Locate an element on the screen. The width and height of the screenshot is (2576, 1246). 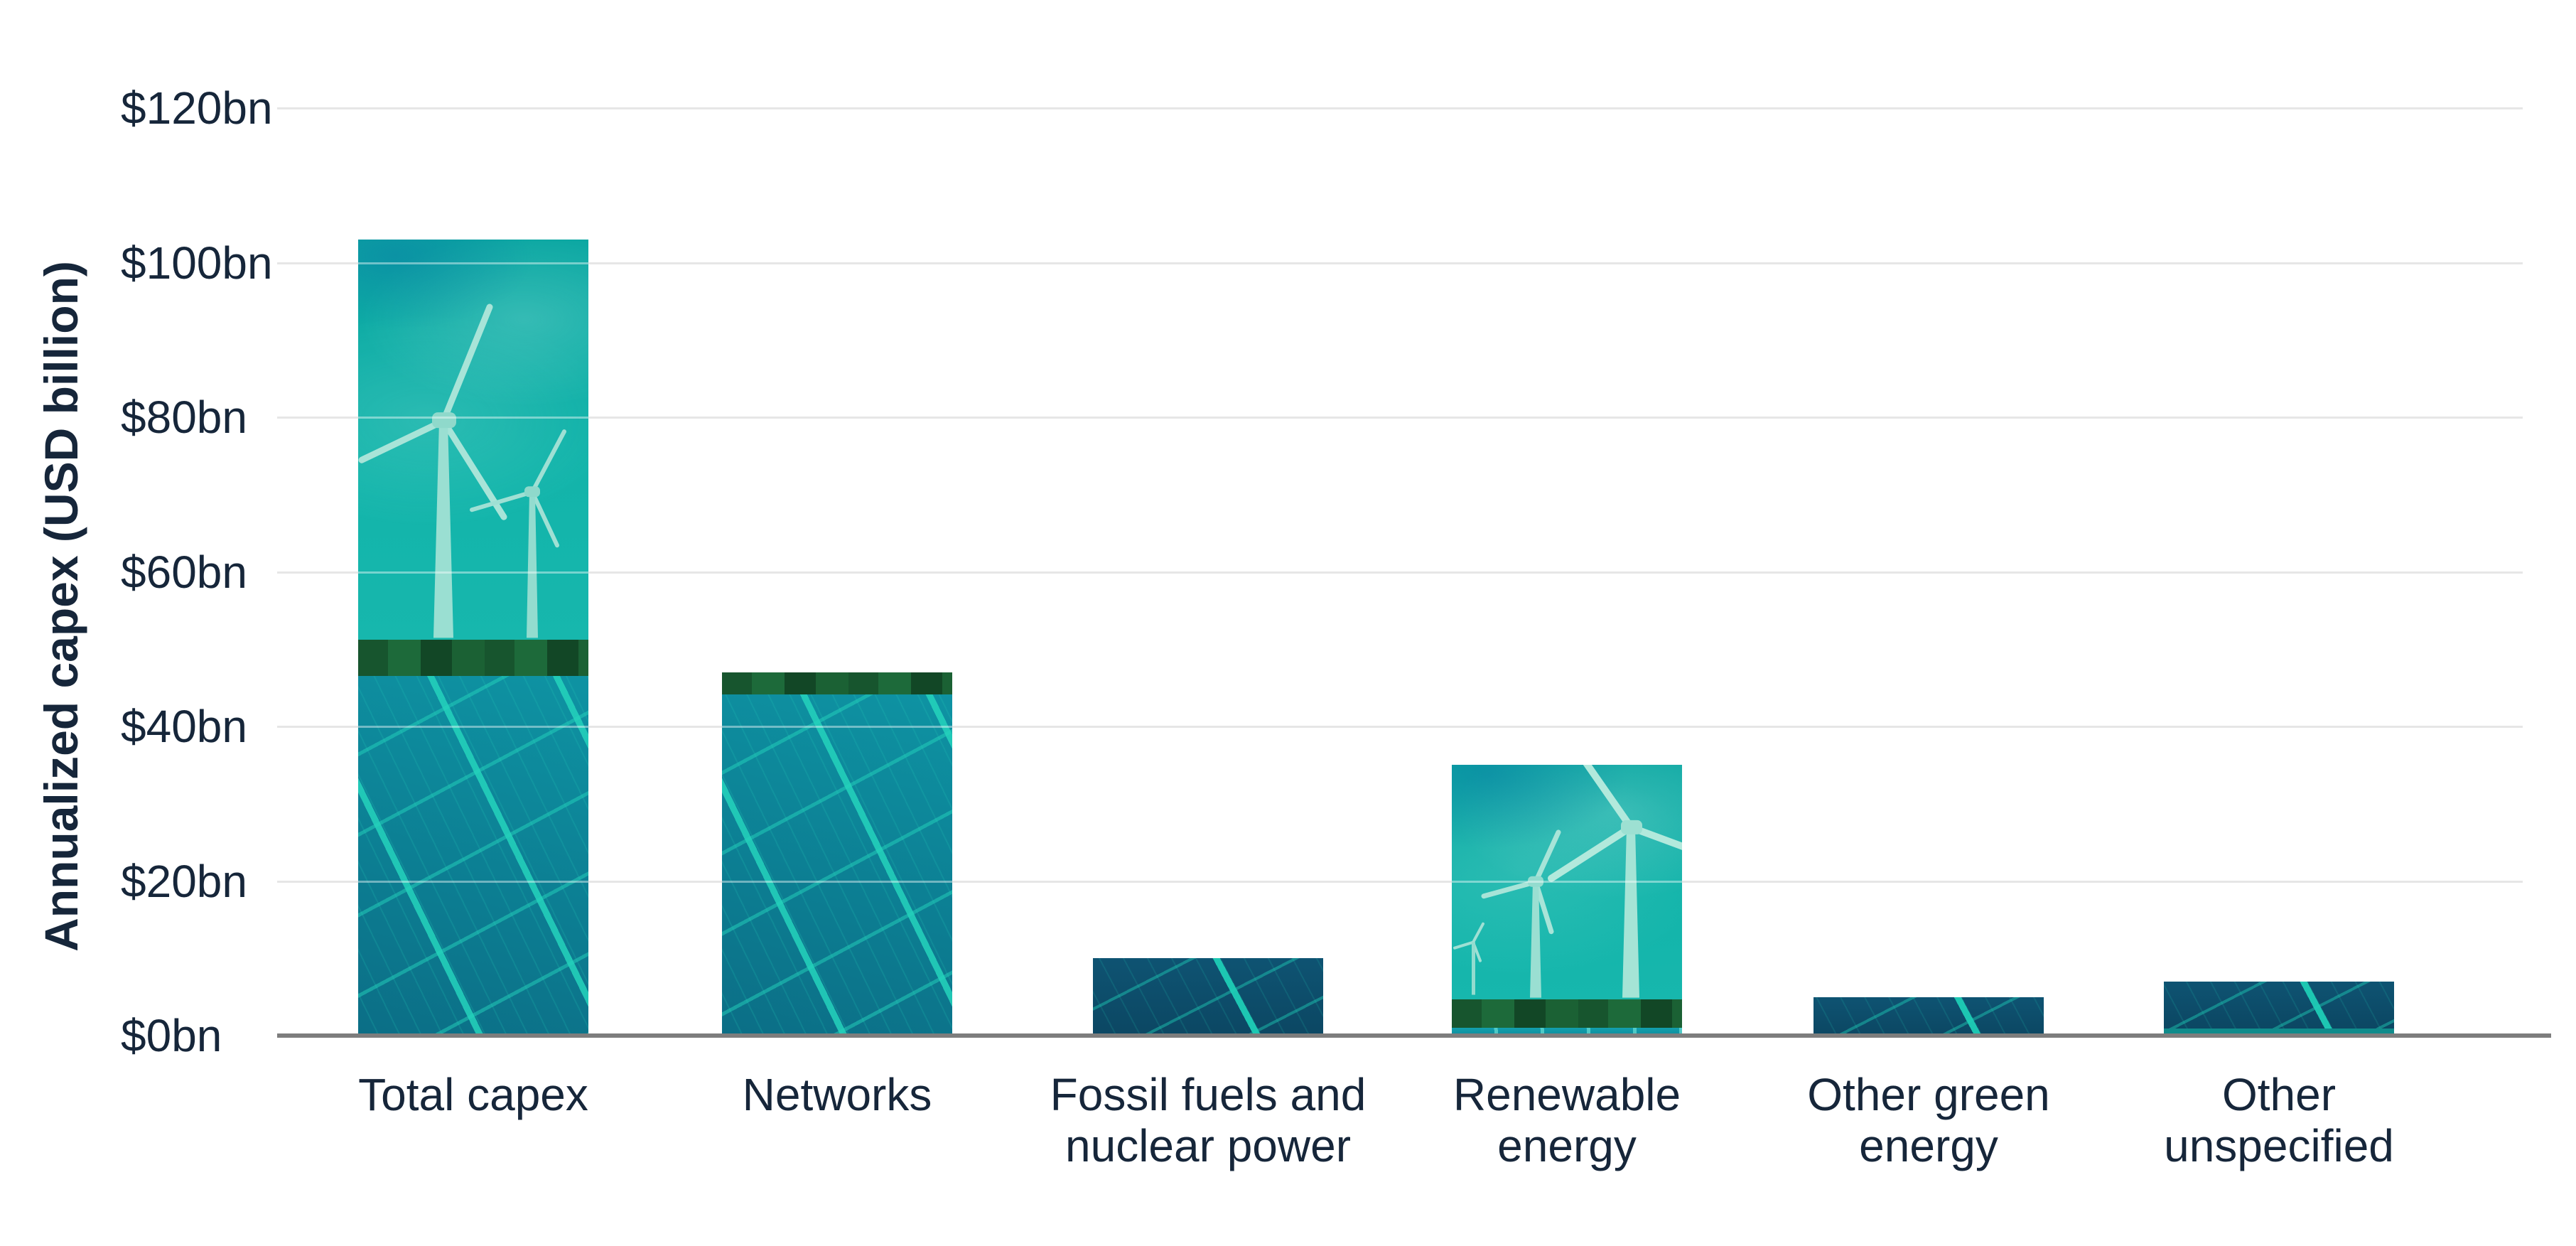
category-label-other-green: Other green energy is located at coordinates (1928, 1120).